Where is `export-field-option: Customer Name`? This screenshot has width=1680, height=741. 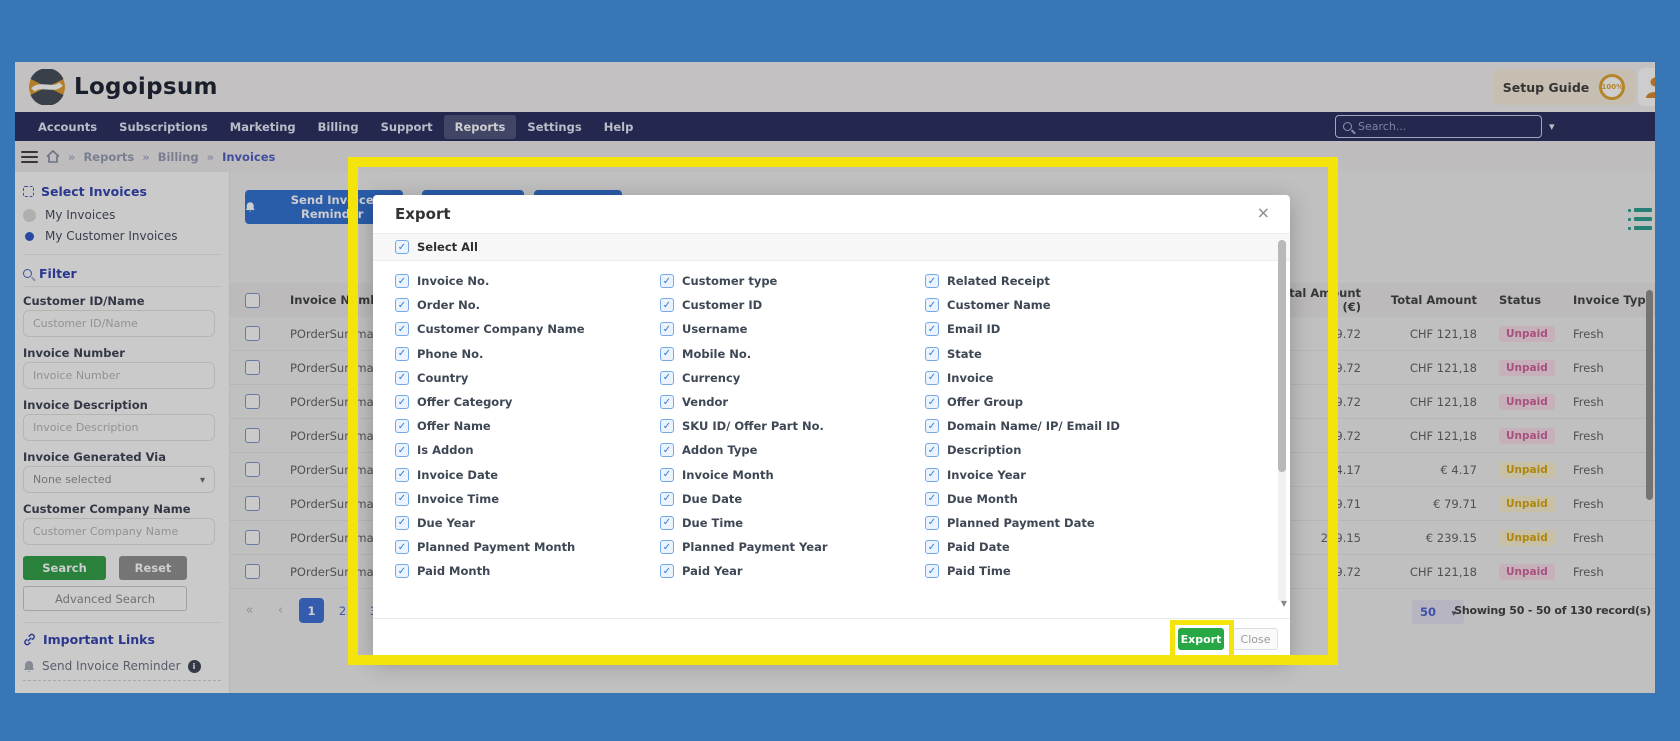
export-field-option: Customer Name is located at coordinates (1090, 305).